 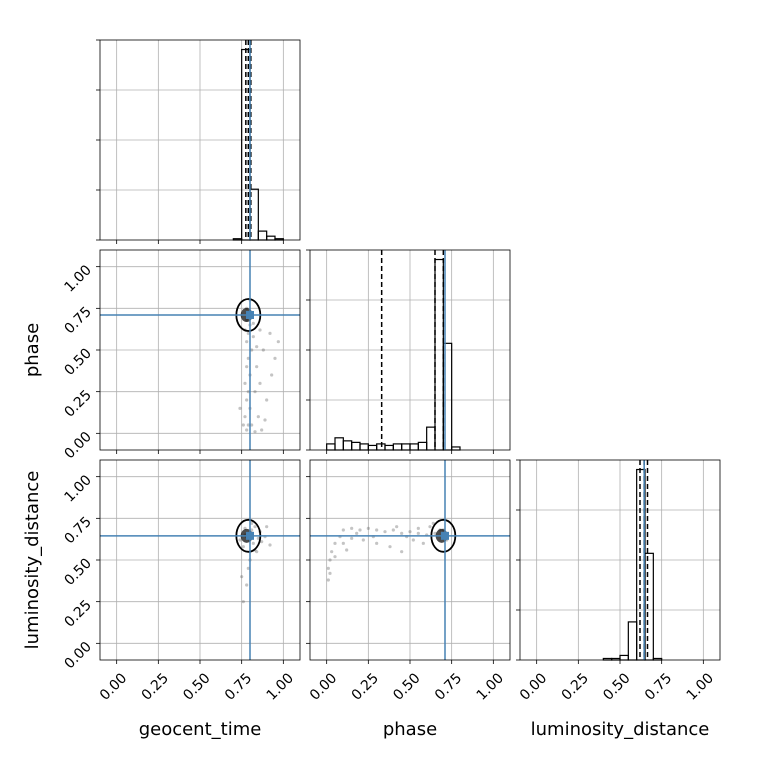 I want to click on scatter-geocent_time-vs-luminosity_distance-ytick-label-2: 0.50, so click(x=77, y=572).